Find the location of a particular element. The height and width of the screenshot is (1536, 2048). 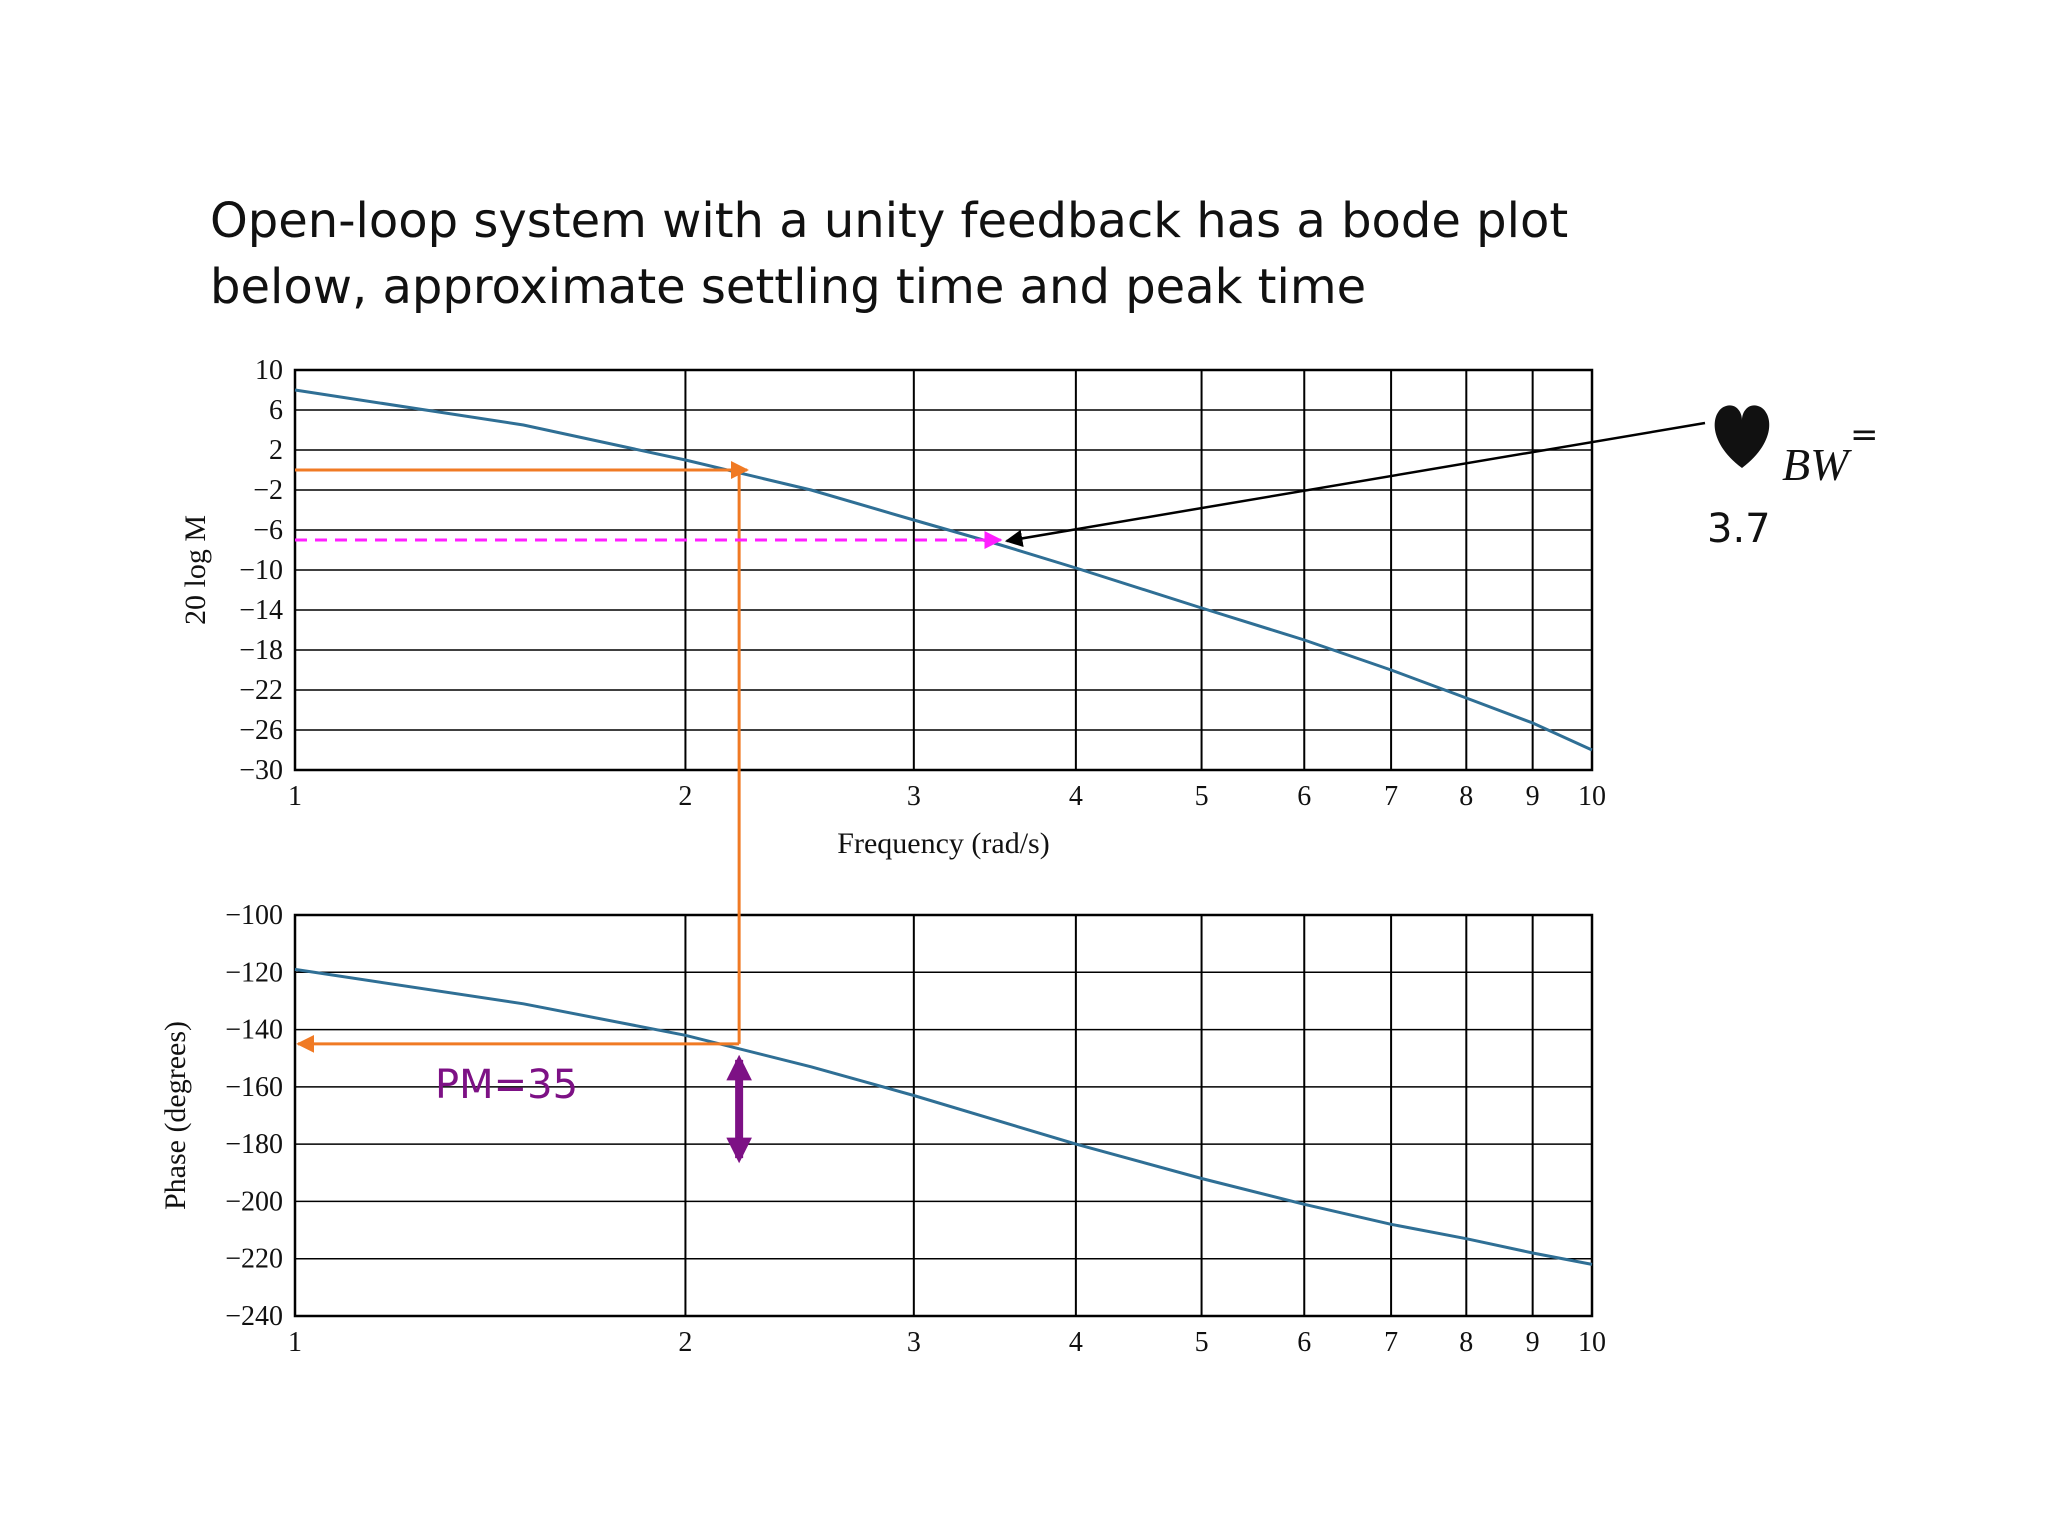

phase-x-tick-labels: 1 2 3 4 5 6 7 8 9 10 is located at coordinates (947, 1342).